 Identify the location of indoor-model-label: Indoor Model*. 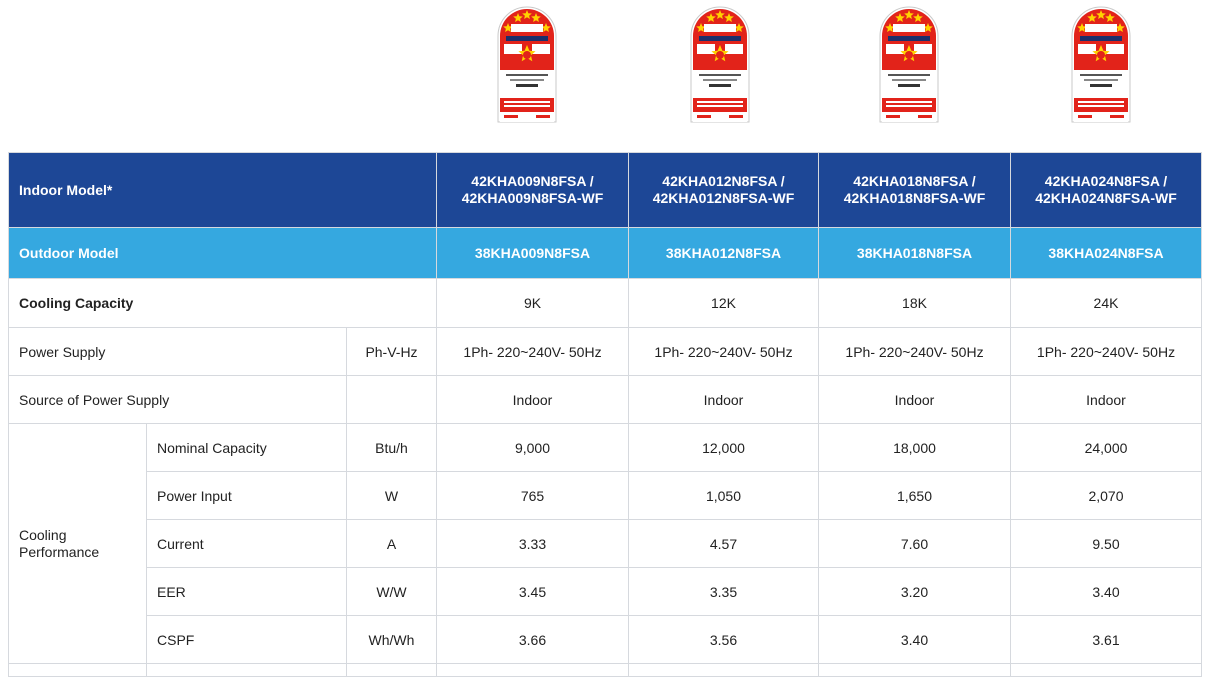
(222, 190).